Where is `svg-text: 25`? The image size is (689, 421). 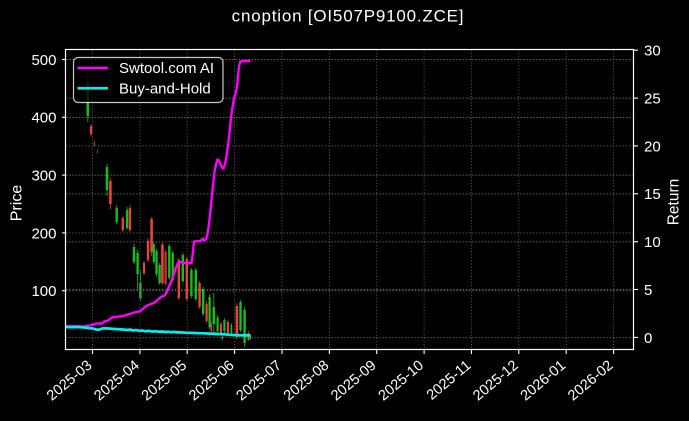 svg-text: 25 is located at coordinates (652, 99).